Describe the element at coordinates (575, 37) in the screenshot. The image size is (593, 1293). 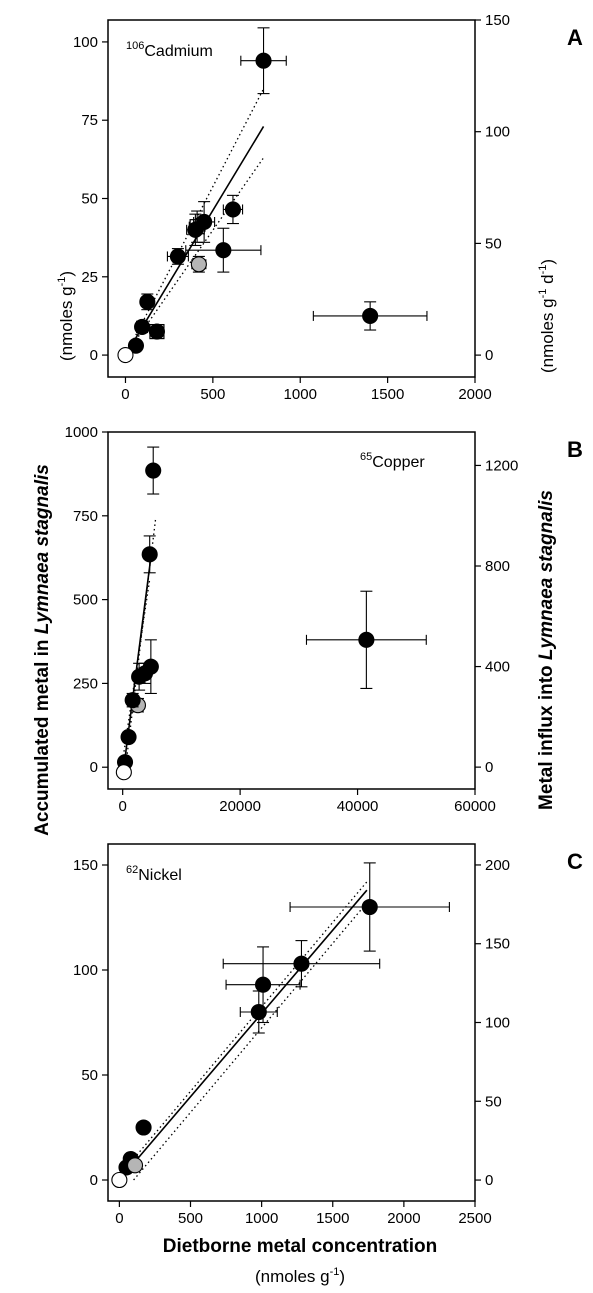
I see `panel-letter-a: A` at that location.